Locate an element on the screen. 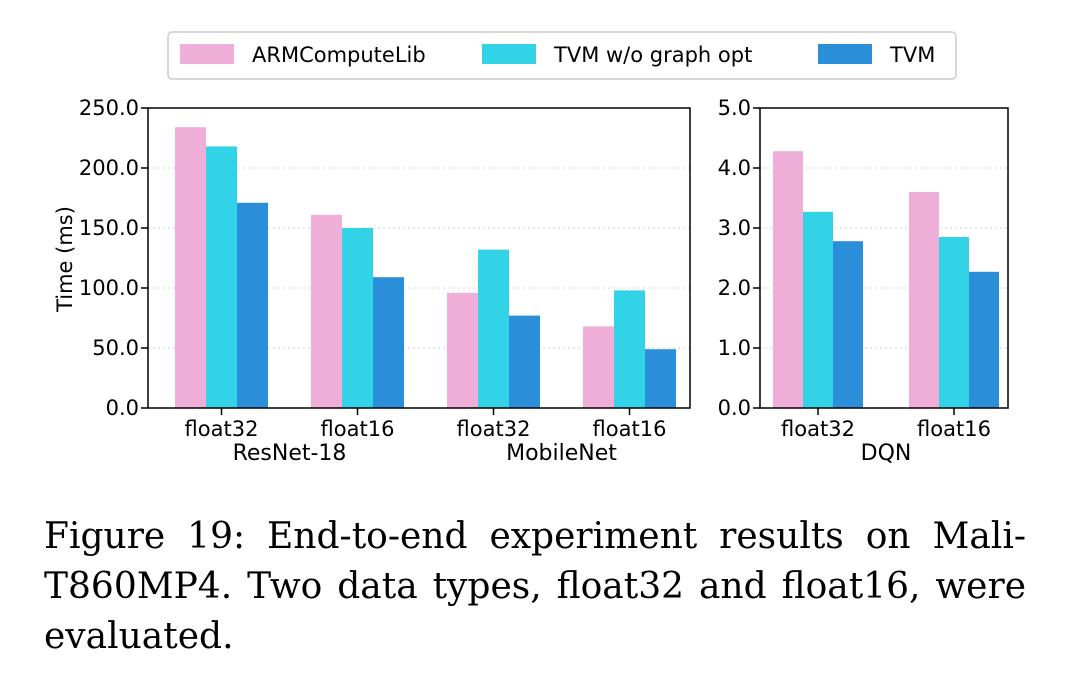 The width and height of the screenshot is (1080, 685). y-axis-title: Time (ms) is located at coordinates (65, 259).